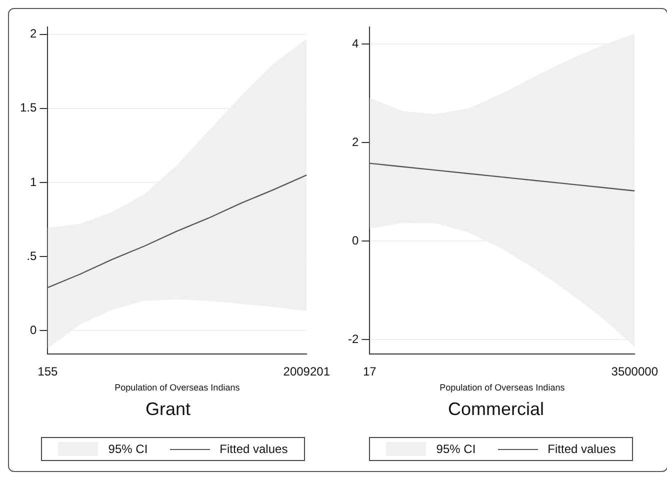 This screenshot has width=667, height=488. What do you see at coordinates (33, 181) in the screenshot?
I see `y-tick-label: 1` at bounding box center [33, 181].